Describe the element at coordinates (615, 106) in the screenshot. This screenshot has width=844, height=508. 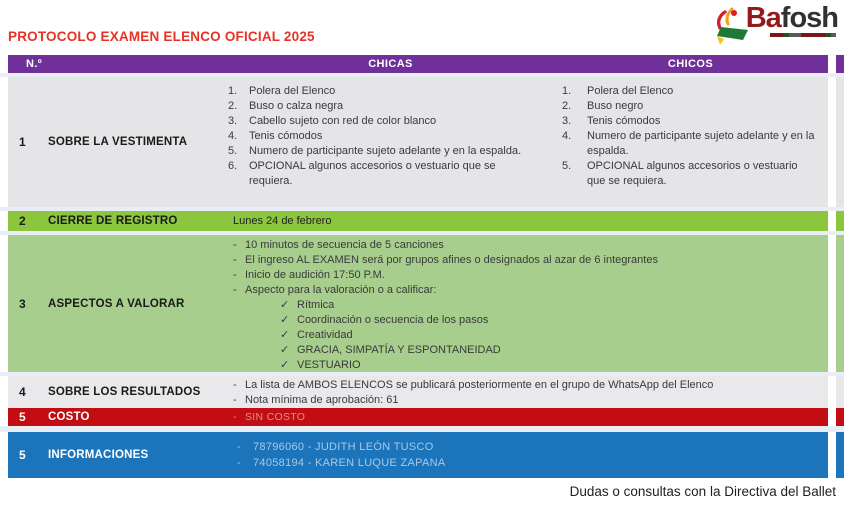
I see `list-item-text: Buso negro` at that location.